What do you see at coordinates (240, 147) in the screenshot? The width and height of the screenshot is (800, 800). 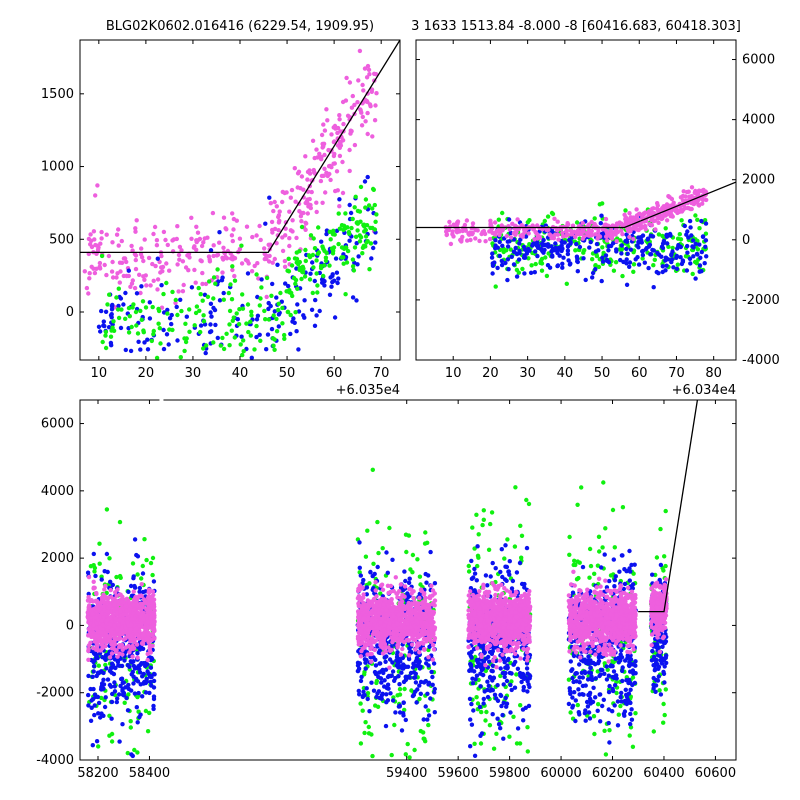 I see `model-line` at bounding box center [240, 147].